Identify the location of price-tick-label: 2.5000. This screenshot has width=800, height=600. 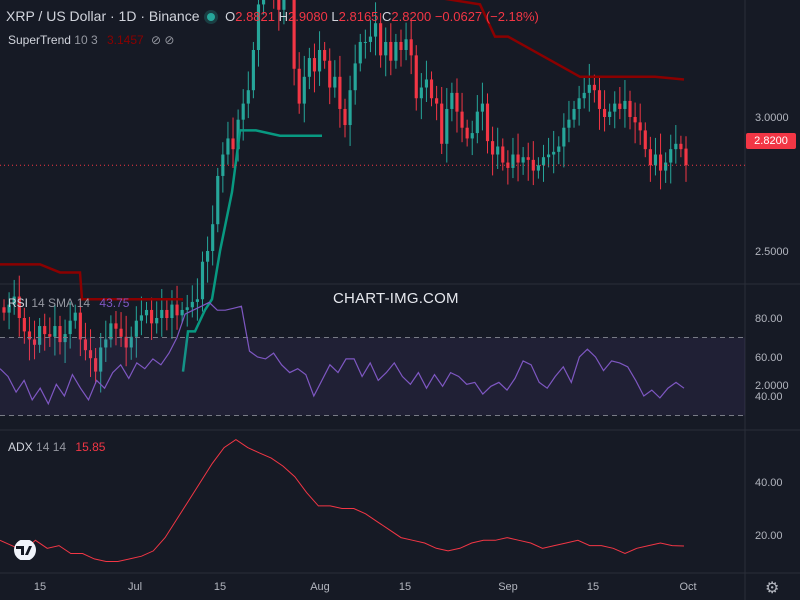
(772, 252).